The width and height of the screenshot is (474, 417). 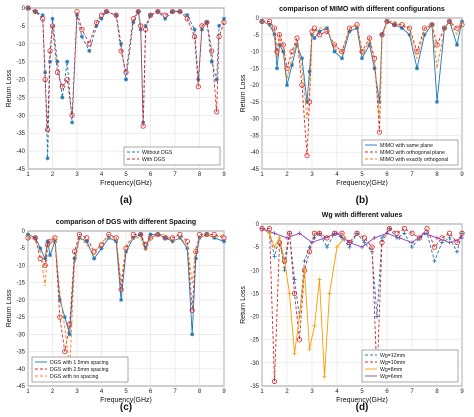 What do you see at coordinates (362, 407) in the screenshot?
I see `panel-label: (d)` at bounding box center [362, 407].